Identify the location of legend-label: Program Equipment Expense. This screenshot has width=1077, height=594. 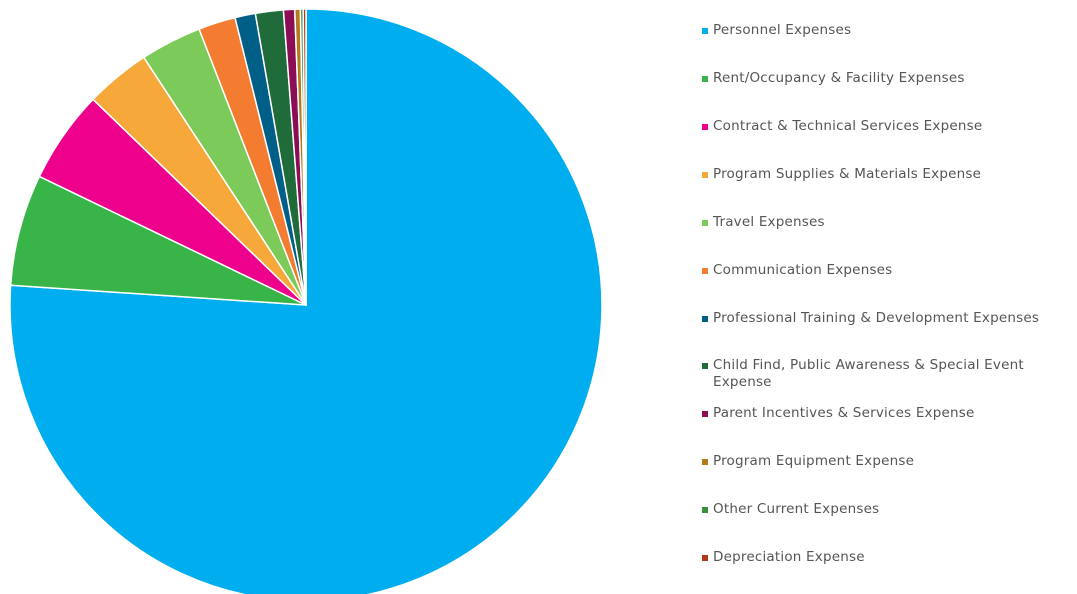
(814, 461).